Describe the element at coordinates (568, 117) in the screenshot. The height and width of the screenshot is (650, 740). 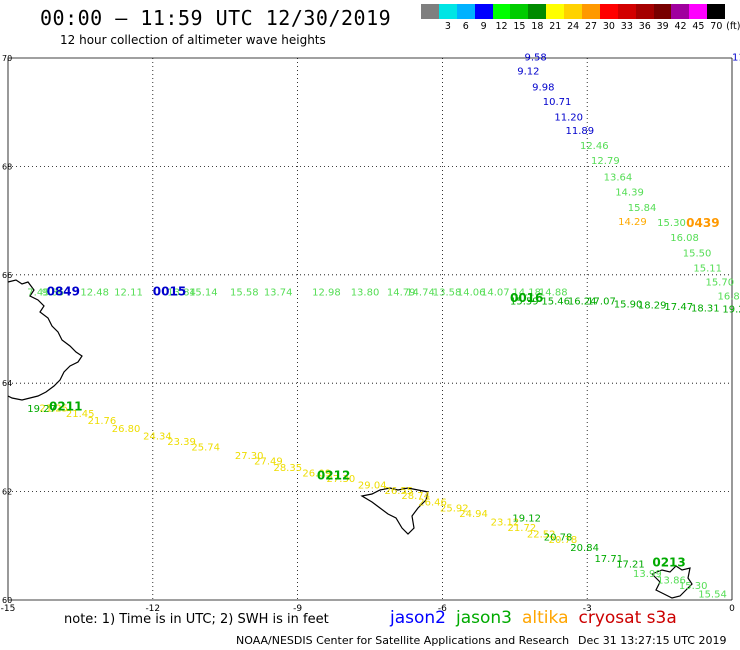
I see `wave-height-label: 11.20` at that location.